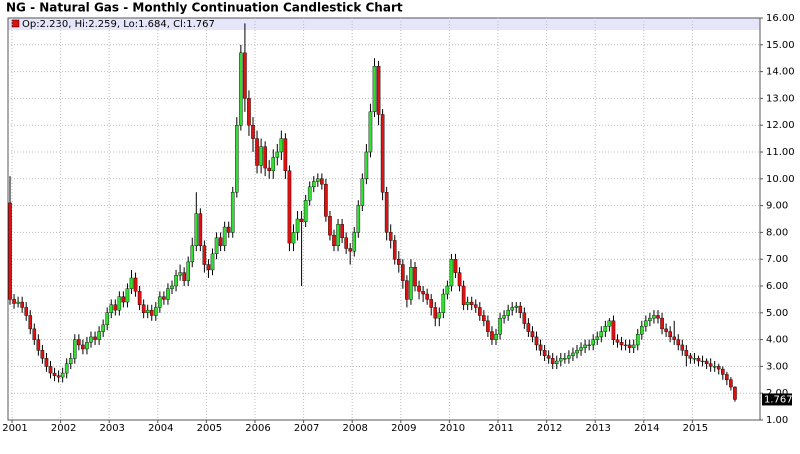  Describe the element at coordinates (777, 313) in the screenshot. I see `y-tick-label: 5.00` at that location.